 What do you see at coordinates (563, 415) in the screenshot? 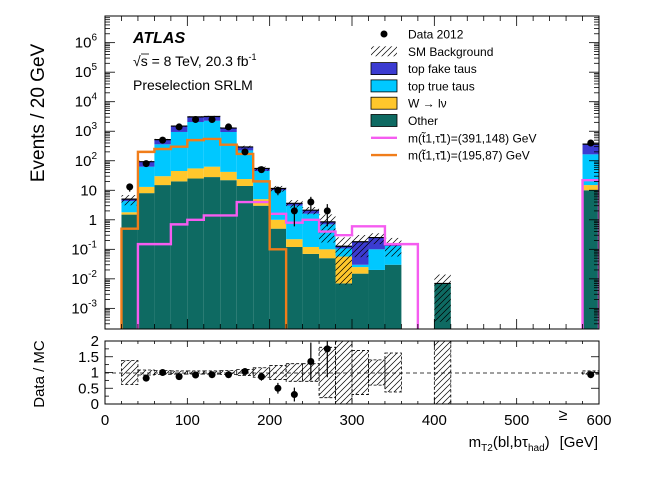
I see `overflow-symbol: ≥` at bounding box center [563, 415].